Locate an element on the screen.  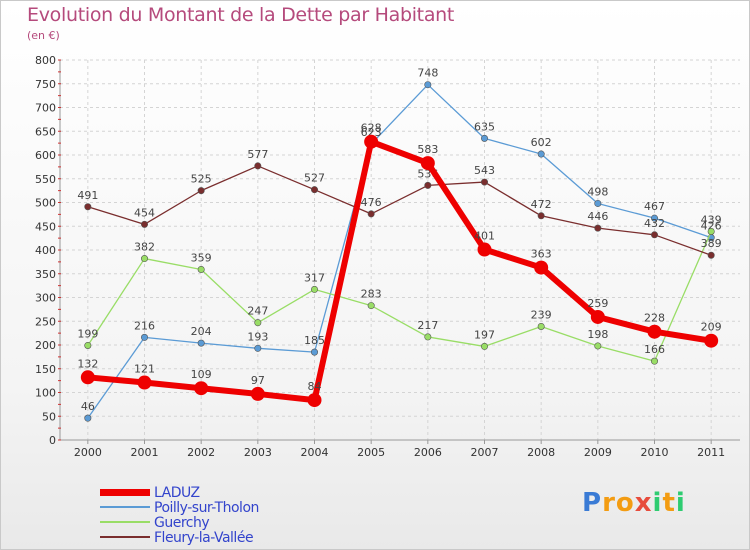
data-label: 132 is located at coordinates (87, 363).